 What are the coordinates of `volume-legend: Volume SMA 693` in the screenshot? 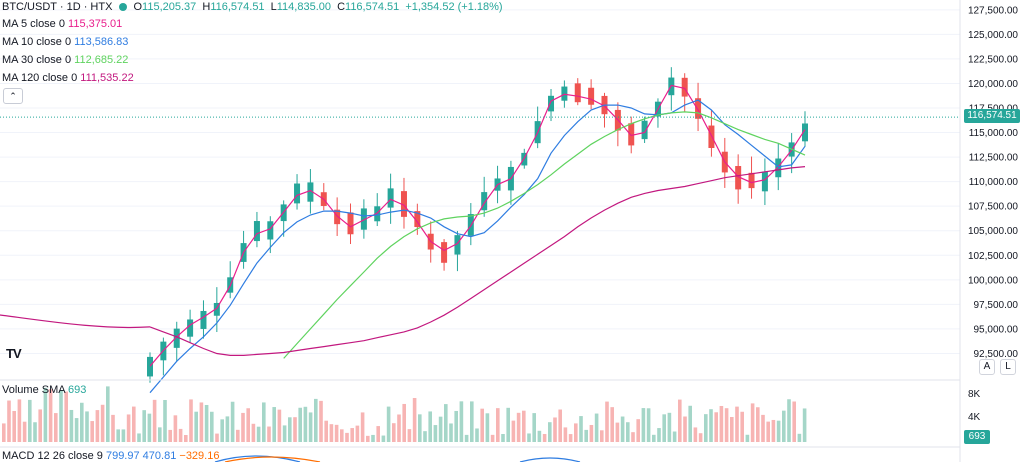 It's located at (44, 390).